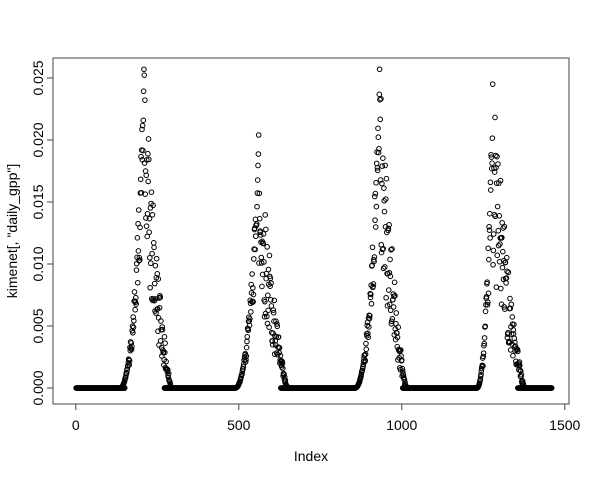 The image size is (600, 485). What do you see at coordinates (564, 425) in the screenshot?
I see `x-tick-label: 1500` at bounding box center [564, 425].